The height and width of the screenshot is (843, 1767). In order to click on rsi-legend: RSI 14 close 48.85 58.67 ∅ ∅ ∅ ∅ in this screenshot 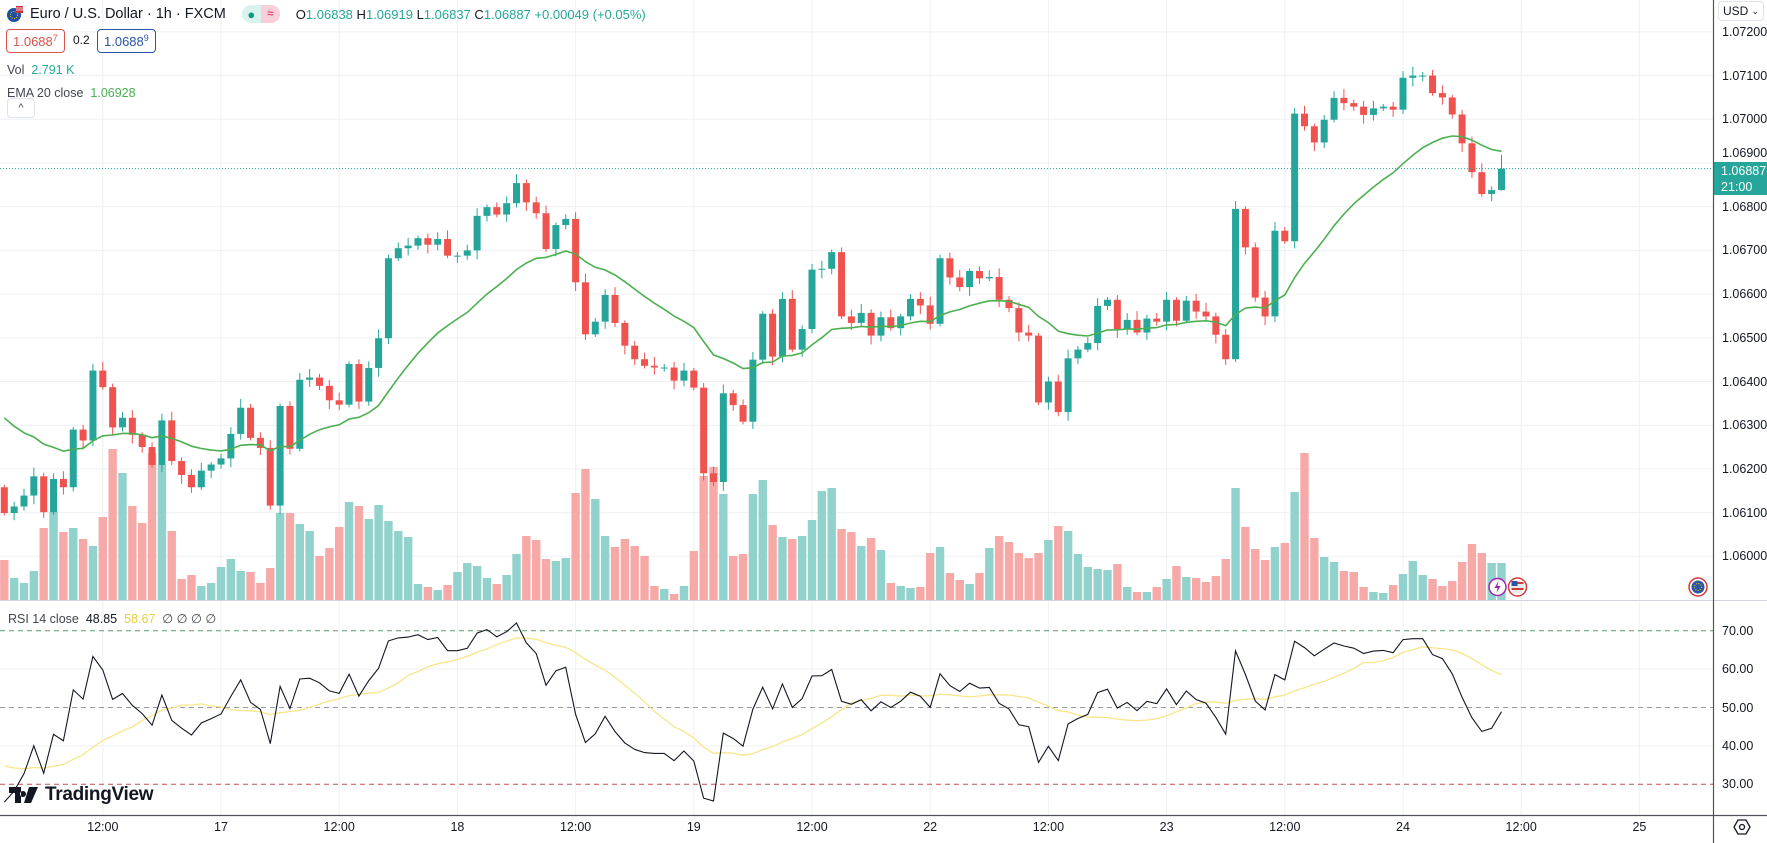, I will do `click(112, 619)`.